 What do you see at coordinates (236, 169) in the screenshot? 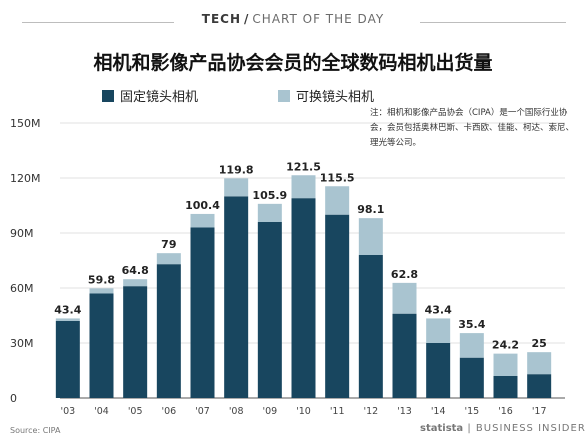
I see `bar-total-label: 119.8` at bounding box center [236, 169].